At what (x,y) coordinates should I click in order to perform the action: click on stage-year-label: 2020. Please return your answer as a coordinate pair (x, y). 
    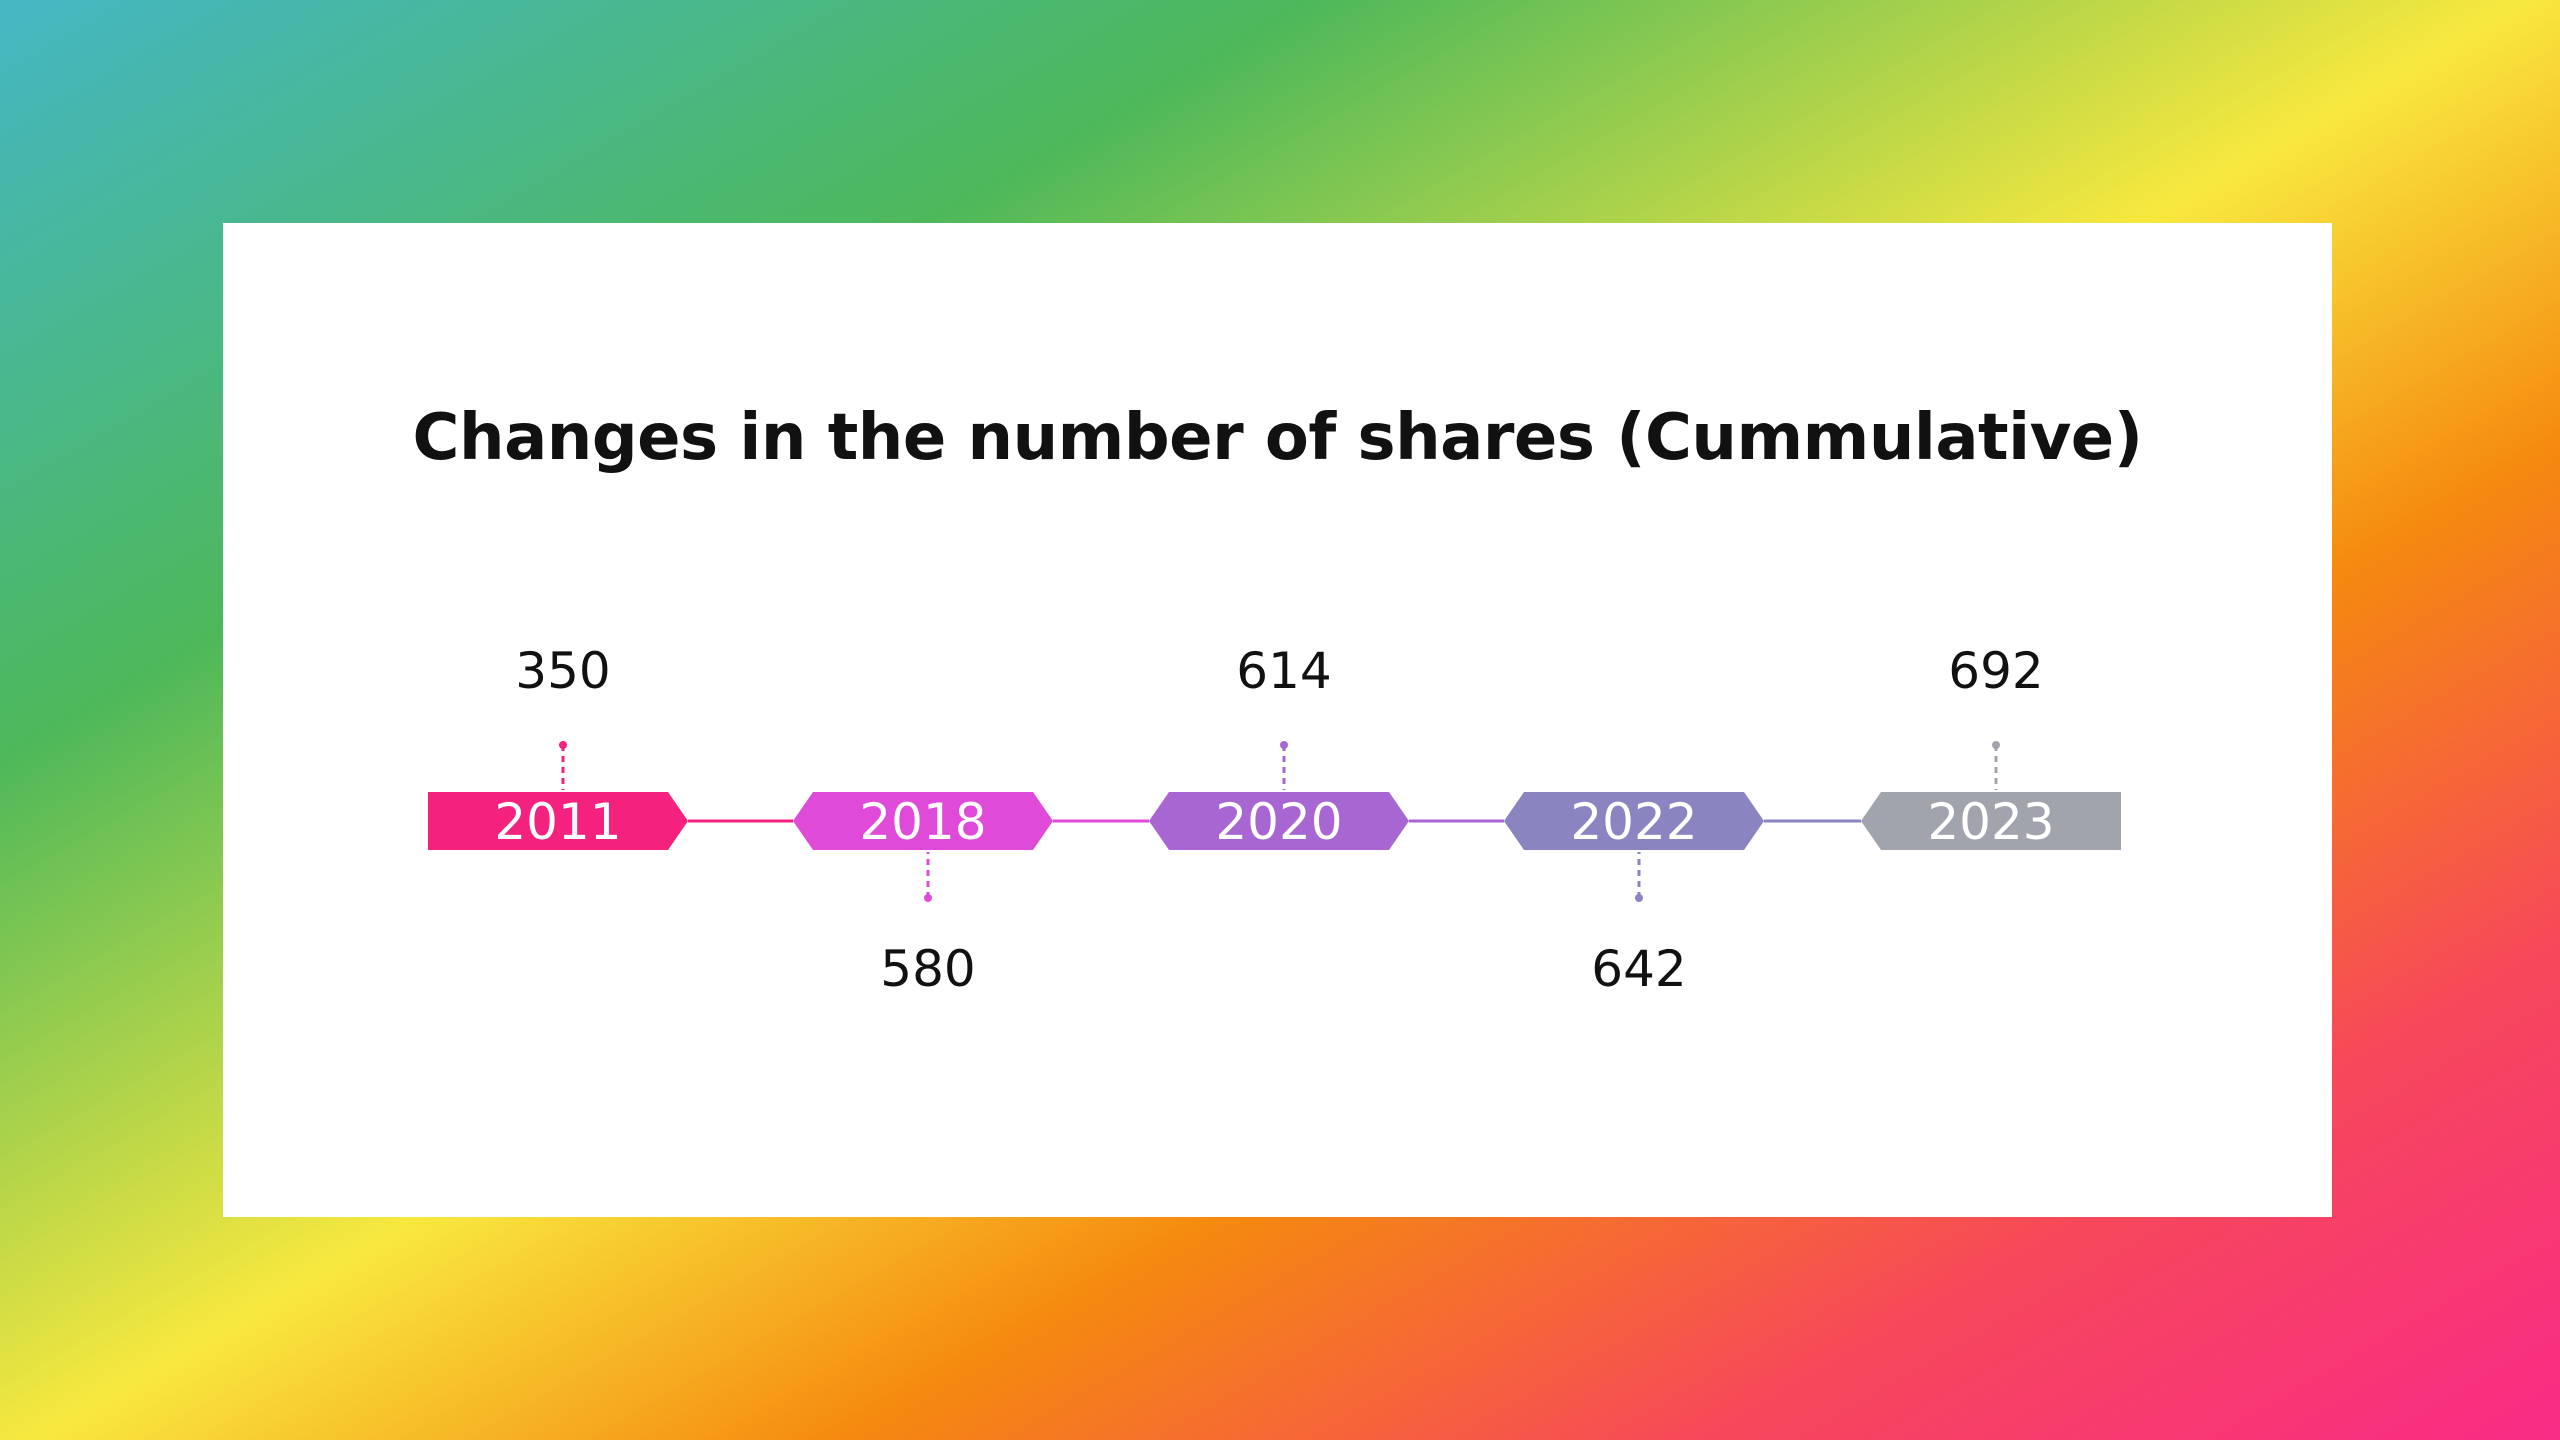
    Looking at the image, I should click on (1278, 822).